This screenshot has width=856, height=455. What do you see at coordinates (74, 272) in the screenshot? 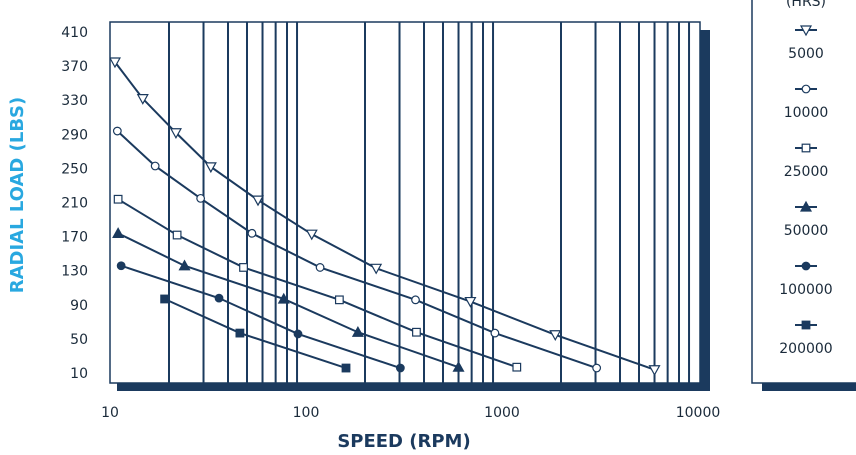
I see `y-tick-label: 130` at bounding box center [74, 272].